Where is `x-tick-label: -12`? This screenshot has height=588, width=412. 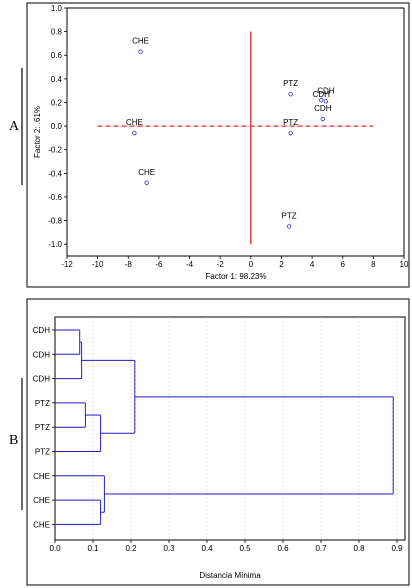 x-tick-label: -12 is located at coordinates (67, 264).